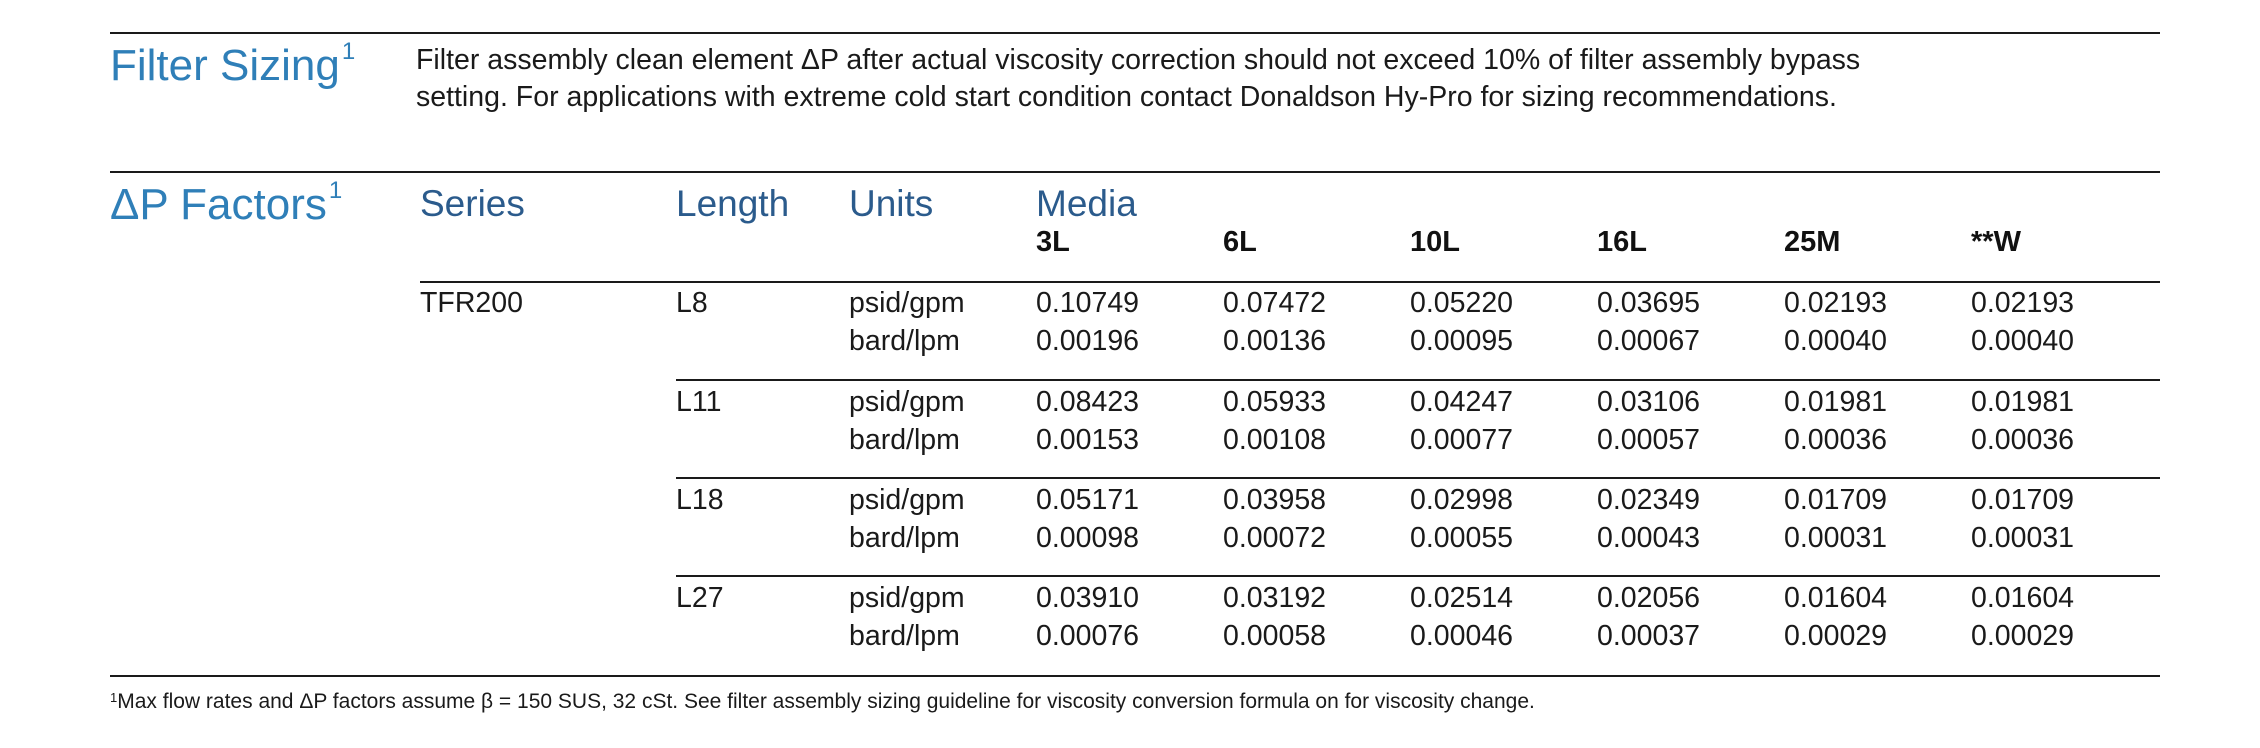 Image resolution: width=2260 pixels, height=748 pixels. What do you see at coordinates (1088, 303) in the screenshot?
I see `psid-gpm-value: 0.10749` at bounding box center [1088, 303].